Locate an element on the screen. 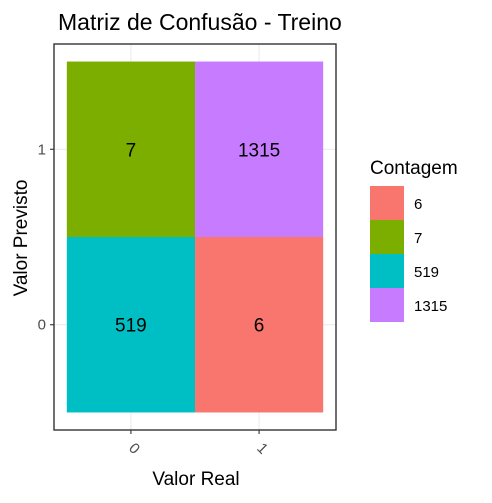  legend: Contagem 6 7 519 1315 is located at coordinates (414, 240).